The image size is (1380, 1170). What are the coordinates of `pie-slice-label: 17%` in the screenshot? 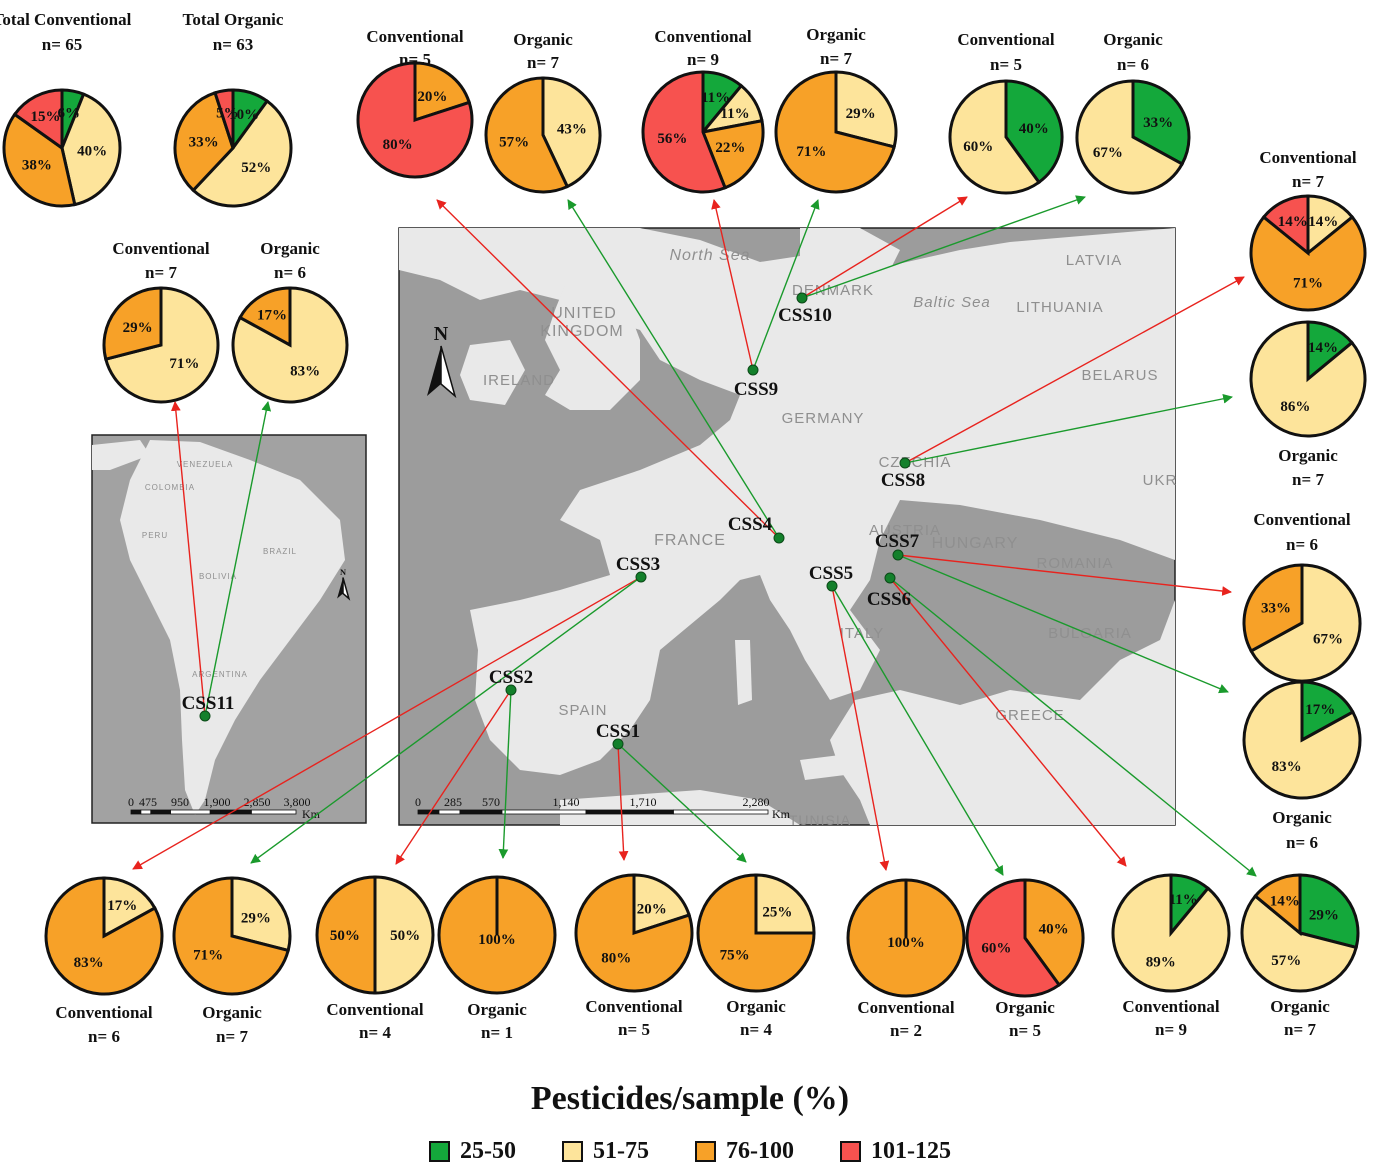 It's located at (122, 906).